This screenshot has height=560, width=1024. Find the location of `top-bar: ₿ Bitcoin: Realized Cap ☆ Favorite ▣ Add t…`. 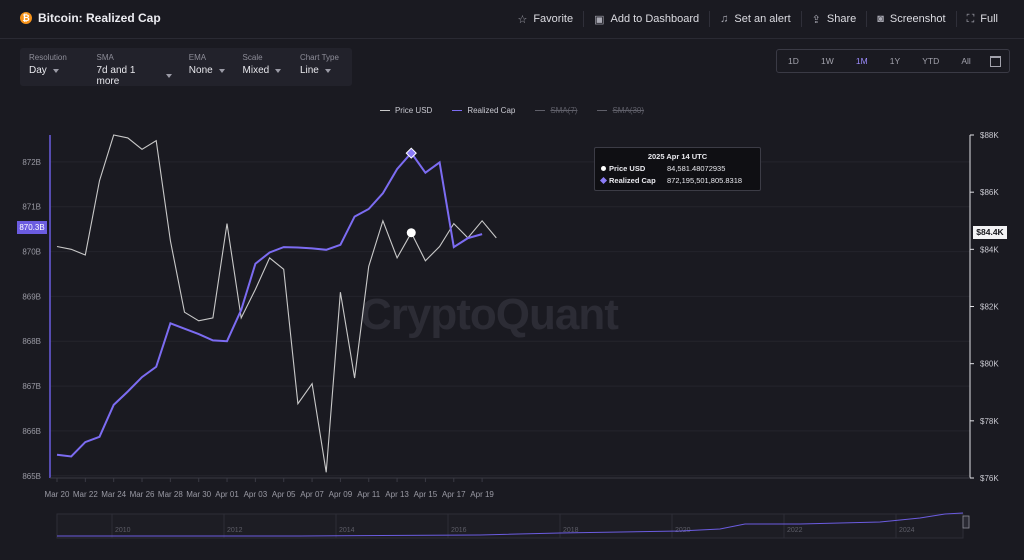

top-bar: ₿ Bitcoin: Realized Cap ☆ Favorite ▣ Add t… is located at coordinates (512, 19).